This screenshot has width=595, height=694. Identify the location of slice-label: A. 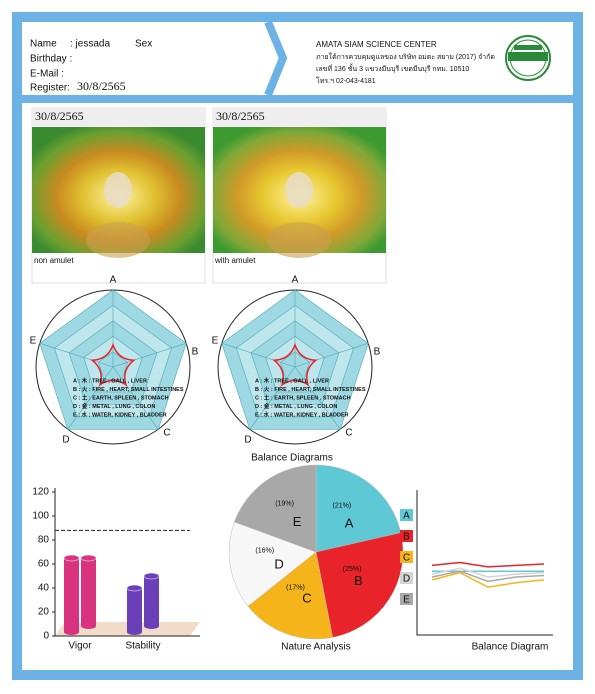
(349, 522).